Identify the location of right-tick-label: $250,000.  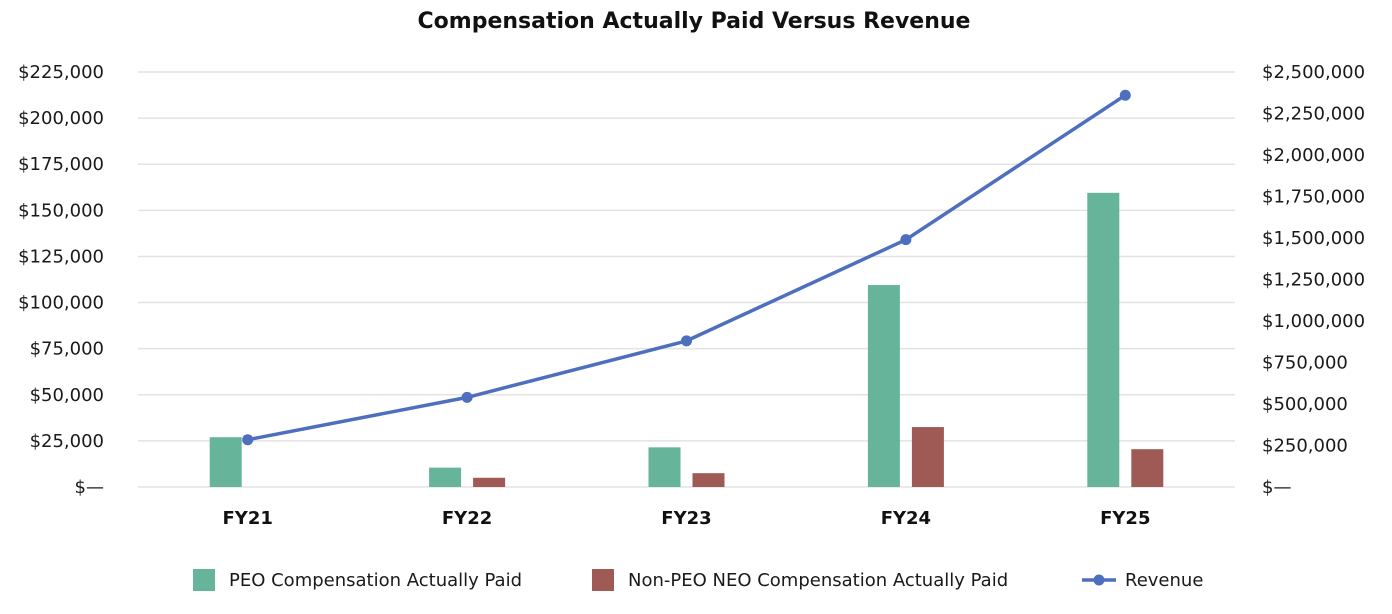
(1305, 446).